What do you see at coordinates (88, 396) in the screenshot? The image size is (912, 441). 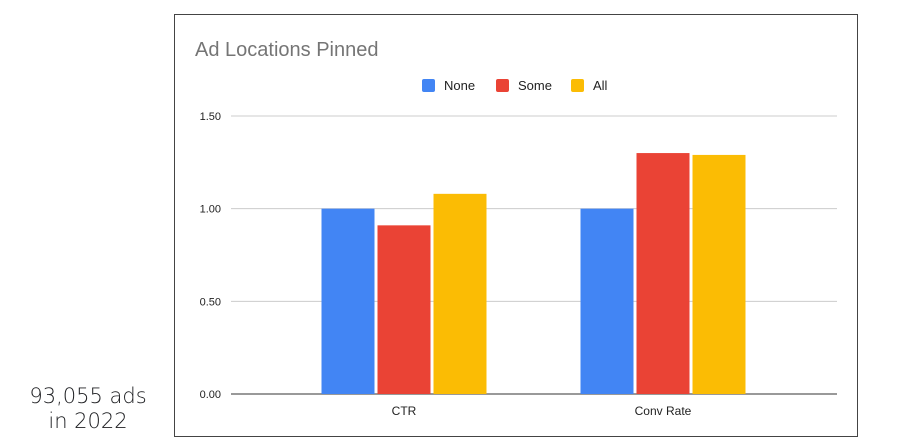 I see `caption-line-1: 93,055 ads` at bounding box center [88, 396].